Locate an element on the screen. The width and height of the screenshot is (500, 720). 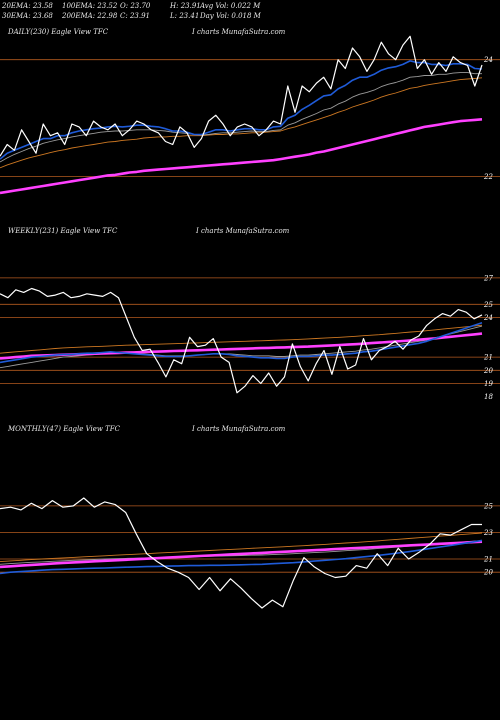
weekly-panel-source: I charts MunafaSutra.com is located at coordinates (243, 231).